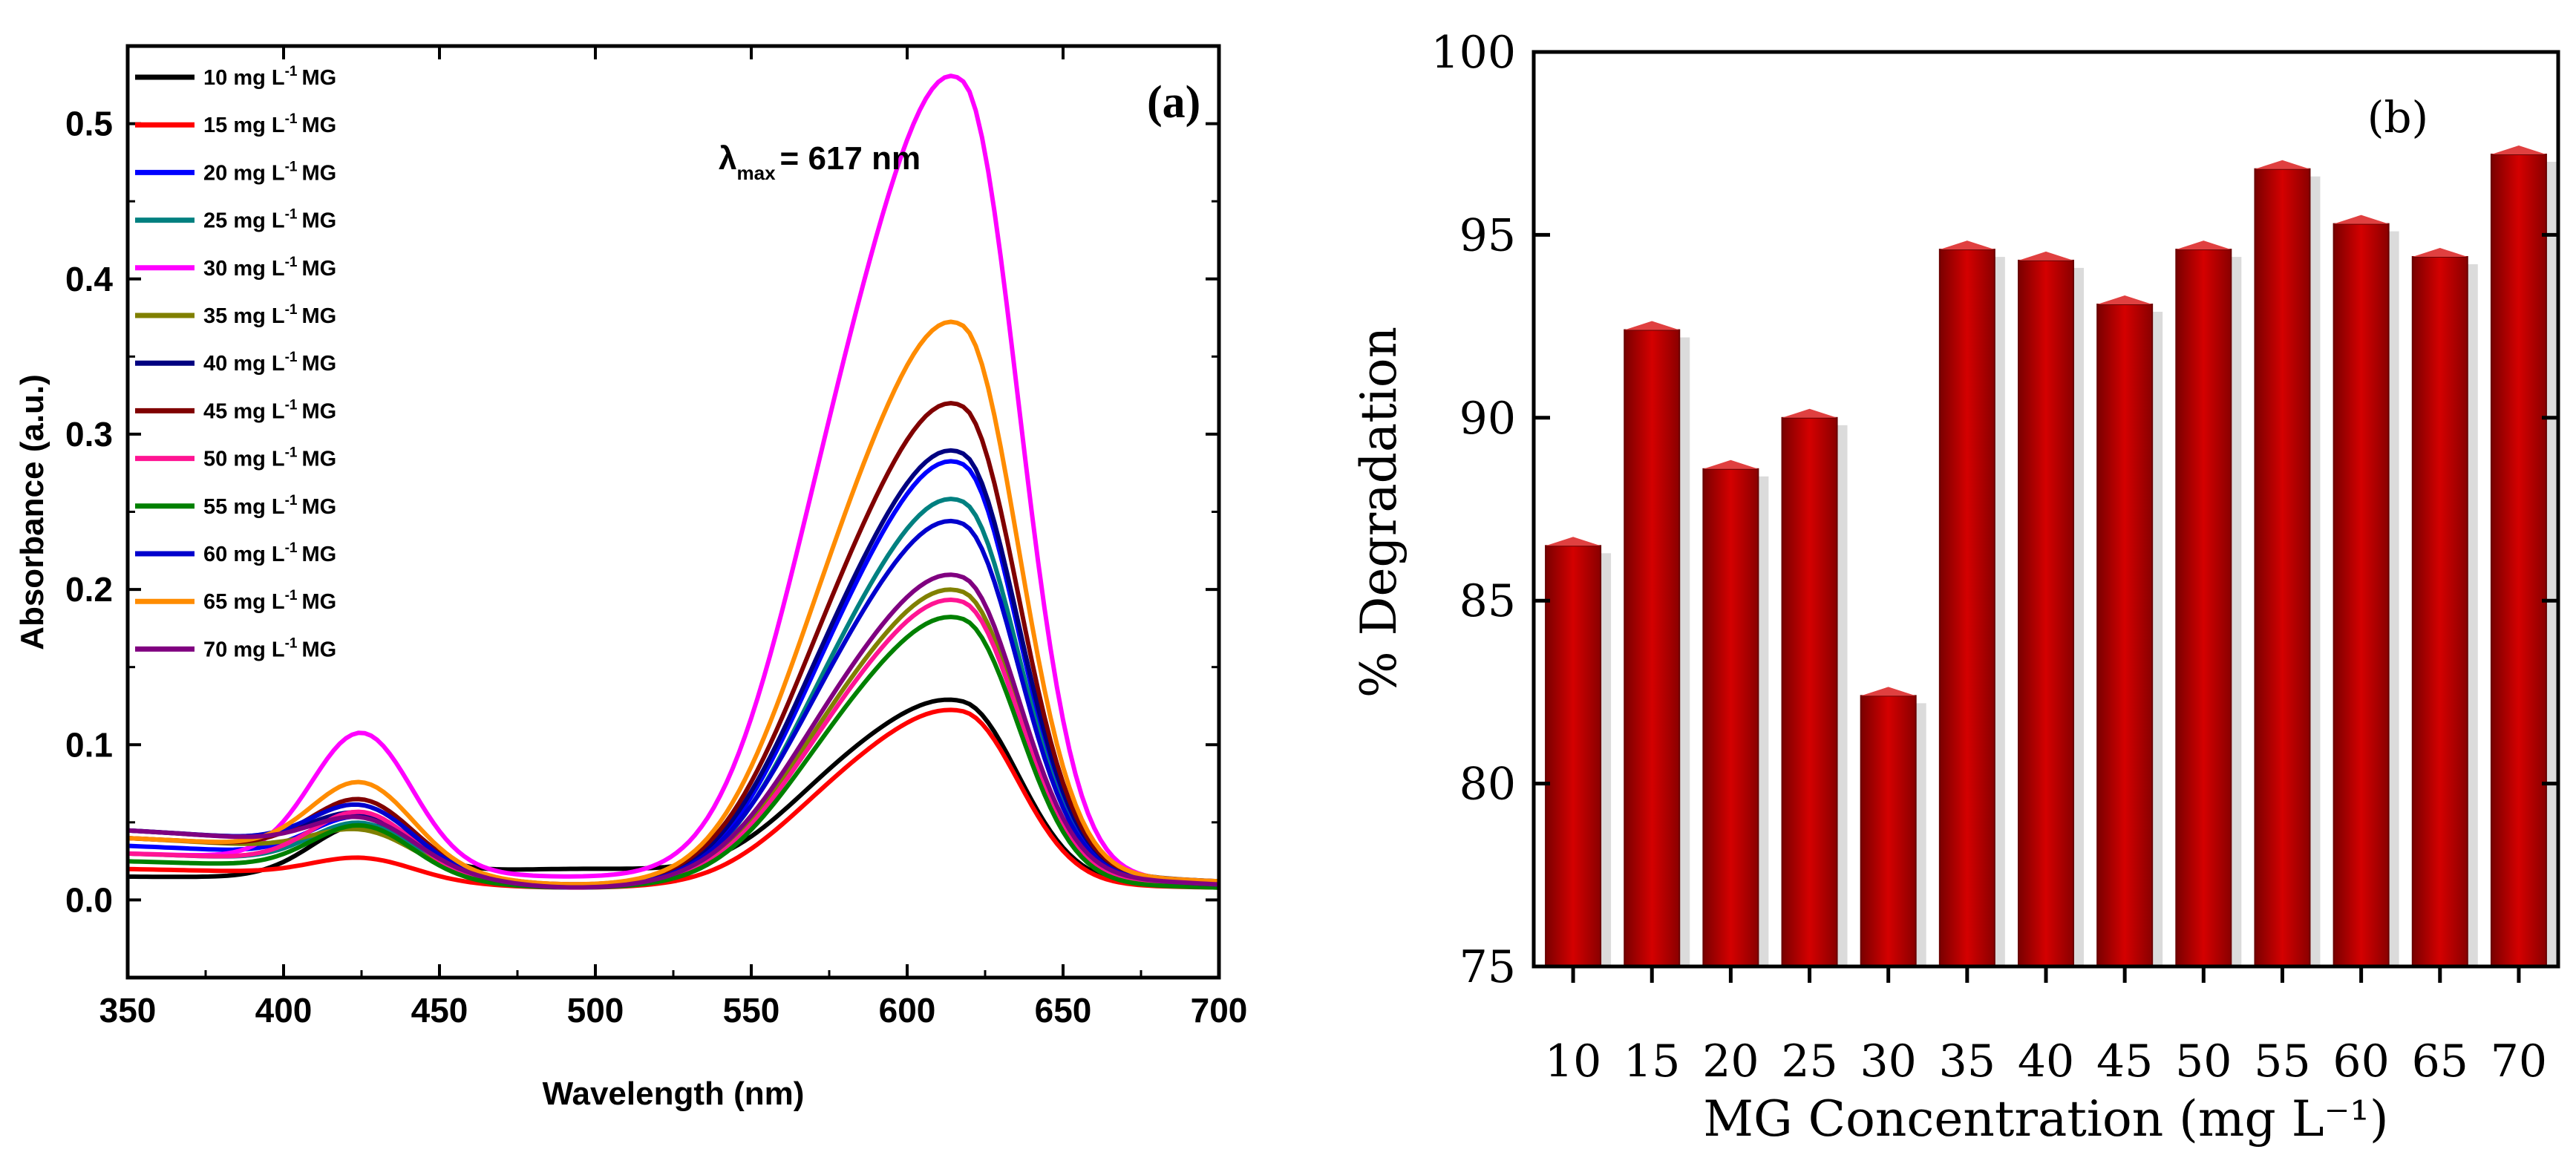 The height and width of the screenshot is (1155, 2576). What do you see at coordinates (1487, 785) in the screenshot?
I see `y-tick-label-b: 80` at bounding box center [1487, 785].